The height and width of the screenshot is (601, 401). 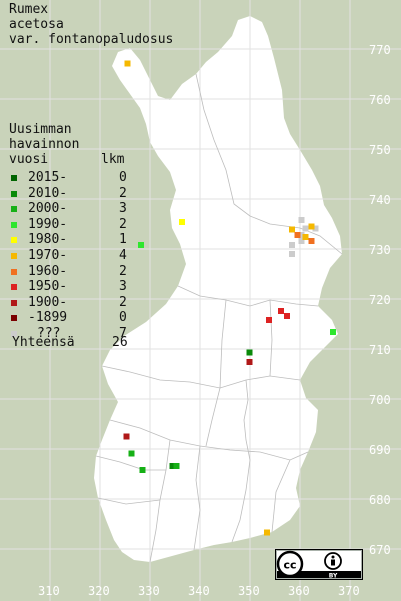 What do you see at coordinates (380, 150) in the screenshot?
I see `y-tick-label: 750` at bounding box center [380, 150].